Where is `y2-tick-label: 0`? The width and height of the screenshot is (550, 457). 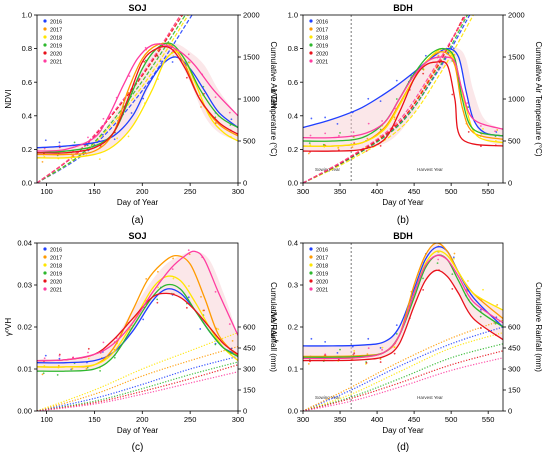 y2-tick-label: 0 is located at coordinates (245, 183).